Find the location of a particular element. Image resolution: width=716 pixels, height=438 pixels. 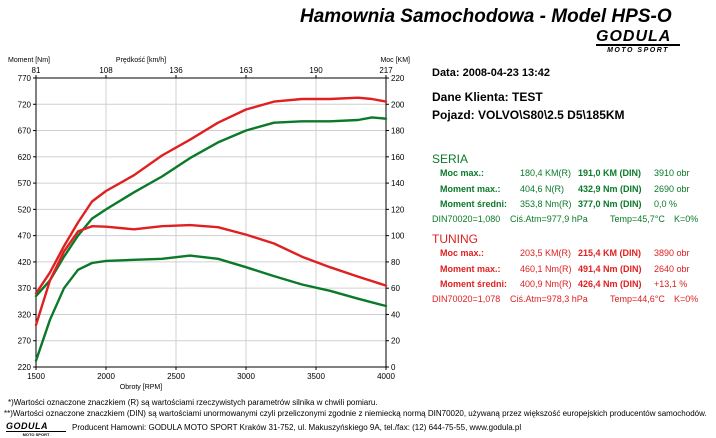

seria-k: K=0% is located at coordinates (686, 219).